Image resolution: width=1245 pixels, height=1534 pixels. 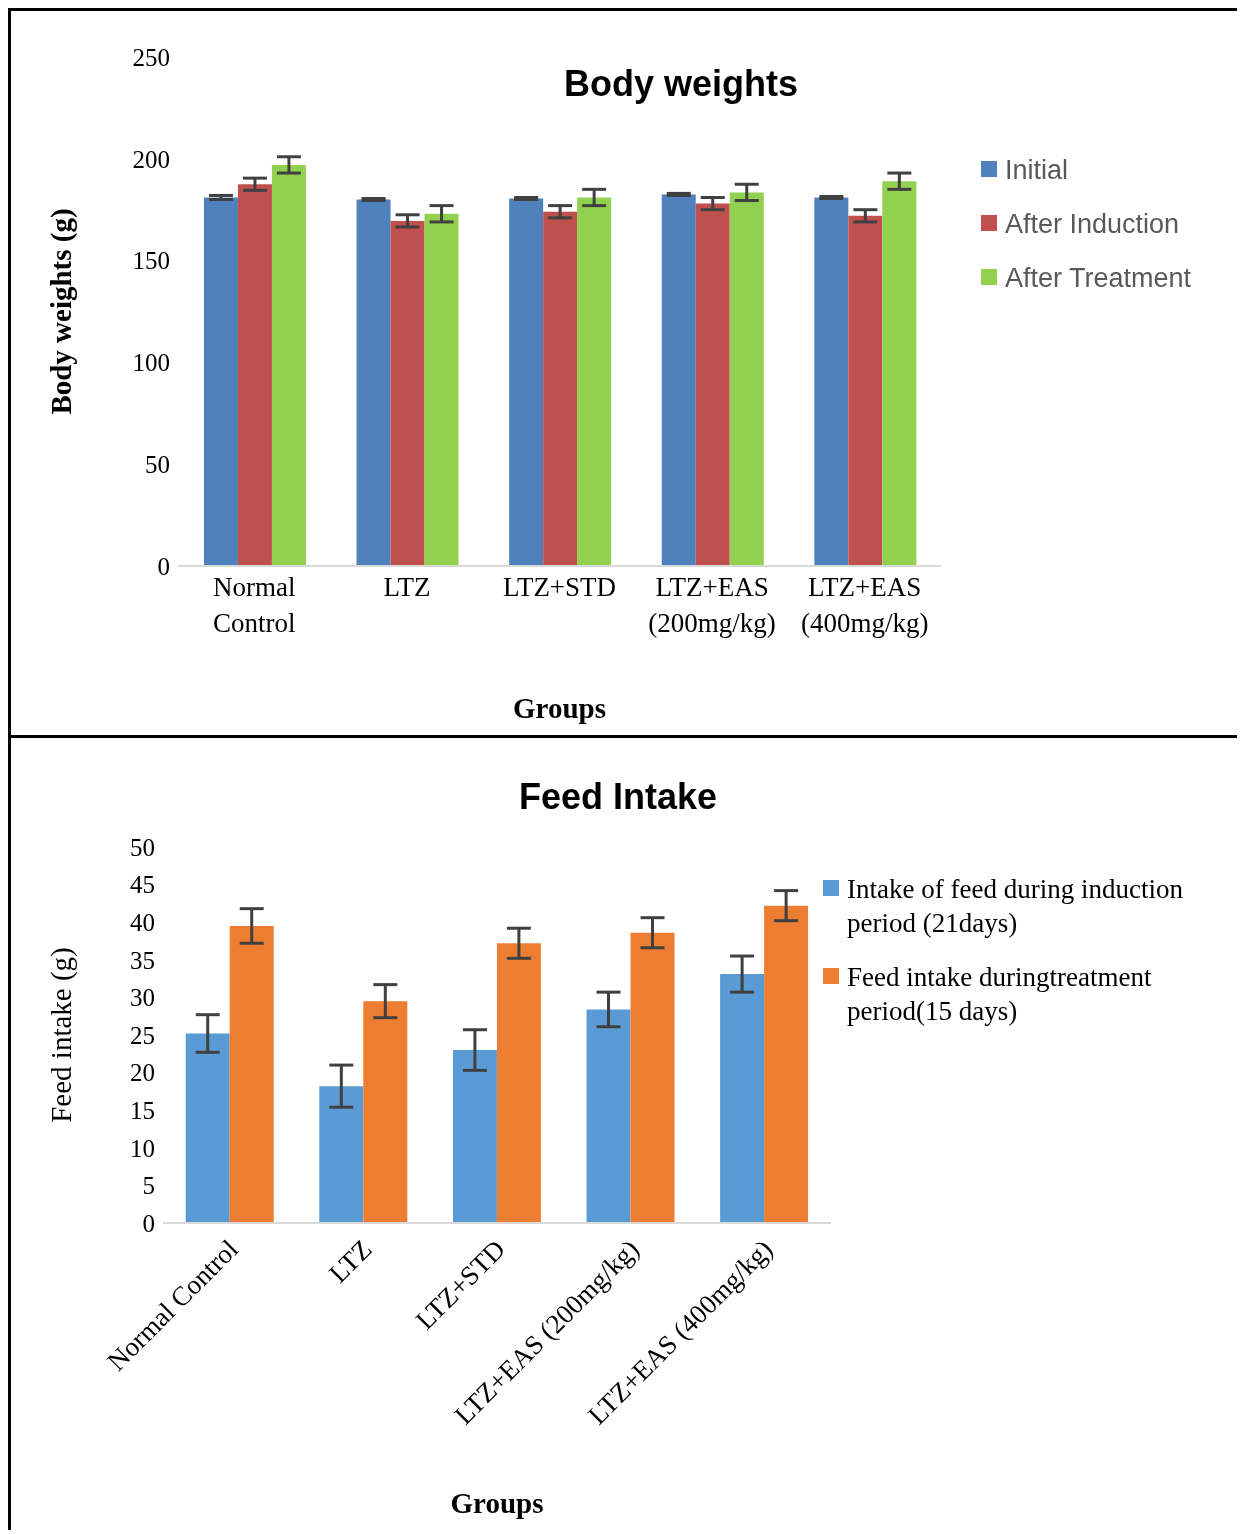 I want to click on y-tick-label: 40, so click(x=142, y=923).